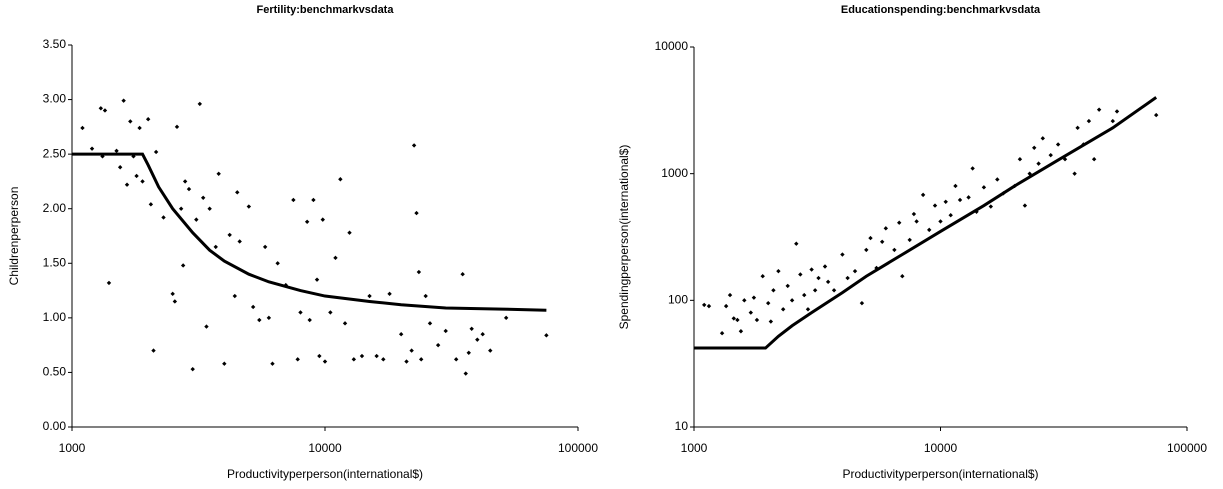 The width and height of the screenshot is (1223, 489). I want to click on y-tick-label: 3.50, so click(55, 44).